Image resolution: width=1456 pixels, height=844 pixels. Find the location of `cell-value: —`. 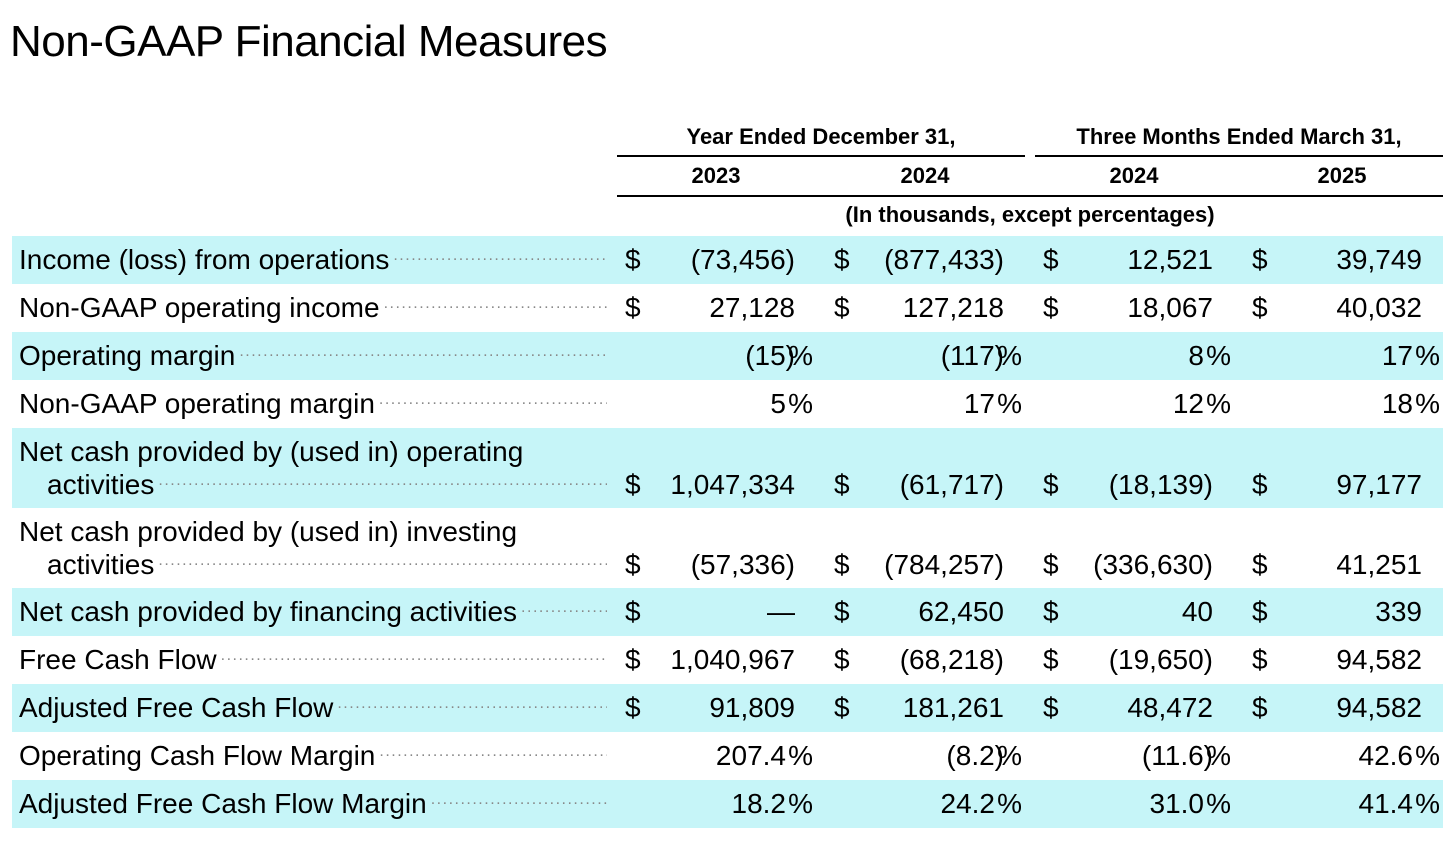

cell-value: — is located at coordinates (781, 611).